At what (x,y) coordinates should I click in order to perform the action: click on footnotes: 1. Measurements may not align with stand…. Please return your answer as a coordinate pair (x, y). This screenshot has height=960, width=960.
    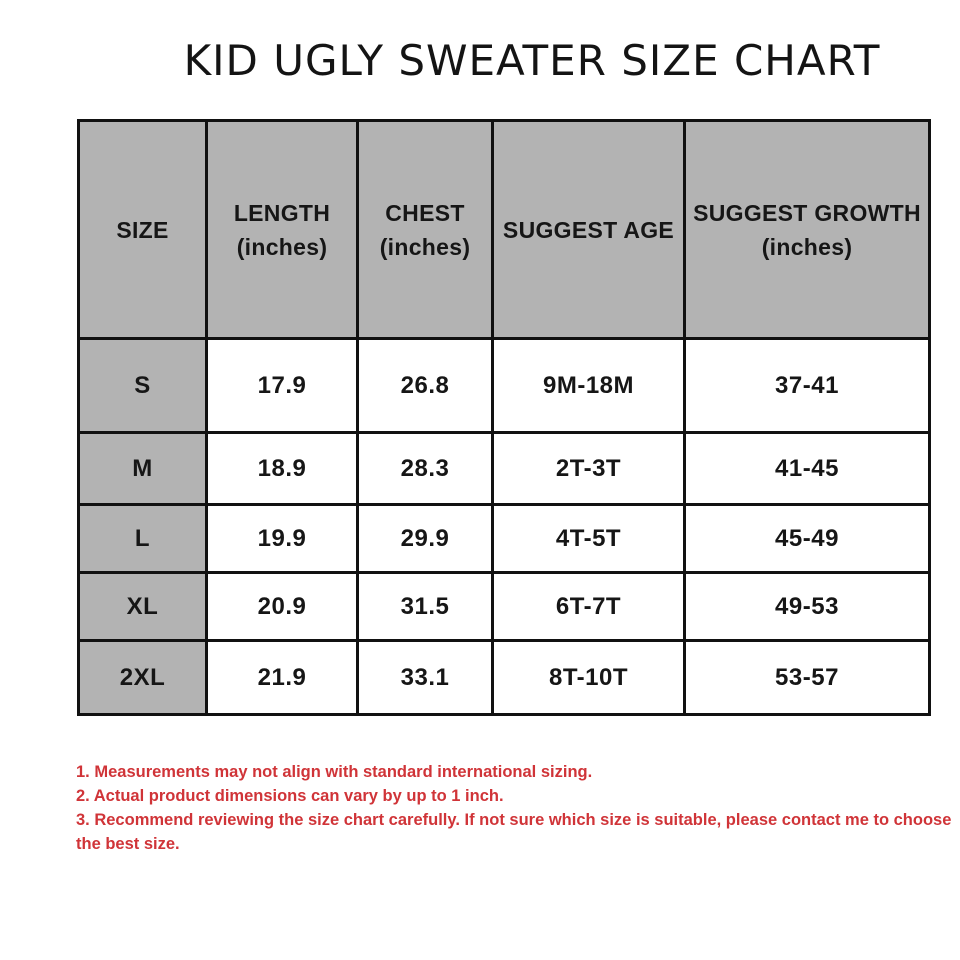
    Looking at the image, I should click on (516, 808).